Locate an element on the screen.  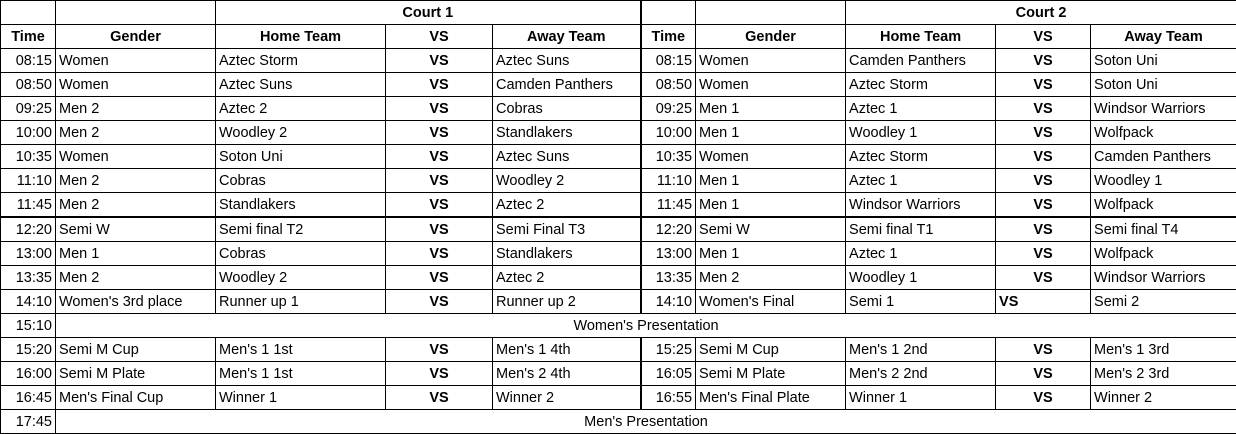
court-2-time-cell: 08:15 is located at coordinates (668, 61).